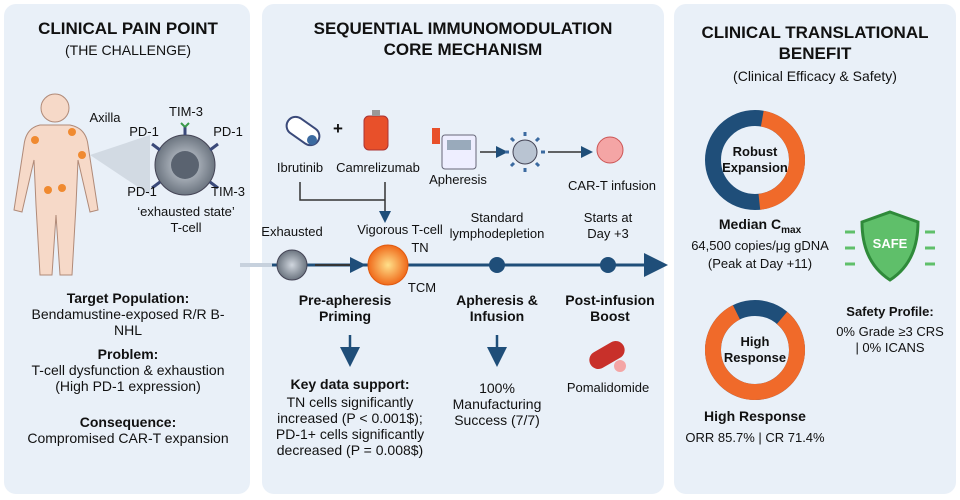 Image resolution: width=960 pixels, height=500 pixels. I want to click on label: CAR-T infusion, so click(612, 185).